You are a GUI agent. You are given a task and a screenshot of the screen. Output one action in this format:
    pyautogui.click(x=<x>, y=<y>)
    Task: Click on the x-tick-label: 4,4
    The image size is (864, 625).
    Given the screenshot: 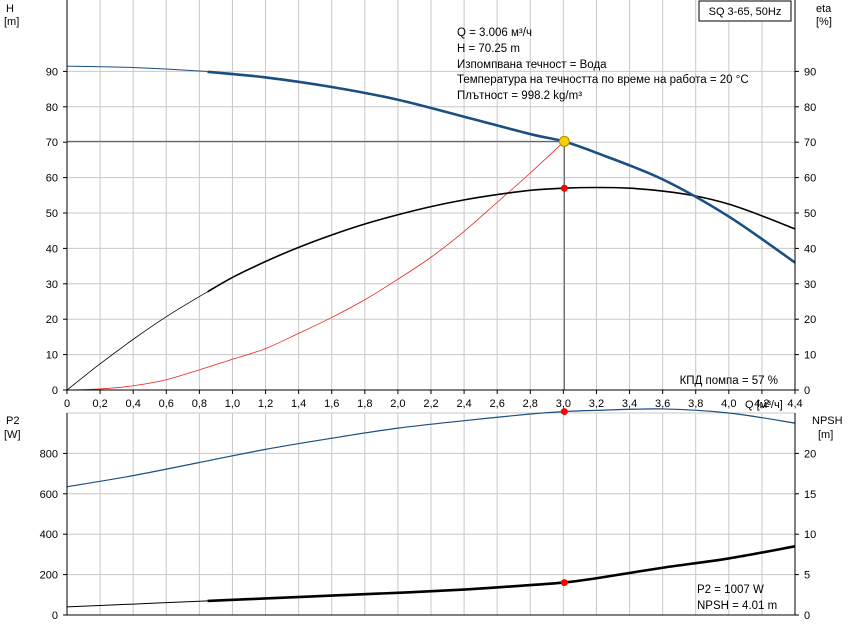 What is the action you would take?
    pyautogui.click(x=794, y=404)
    